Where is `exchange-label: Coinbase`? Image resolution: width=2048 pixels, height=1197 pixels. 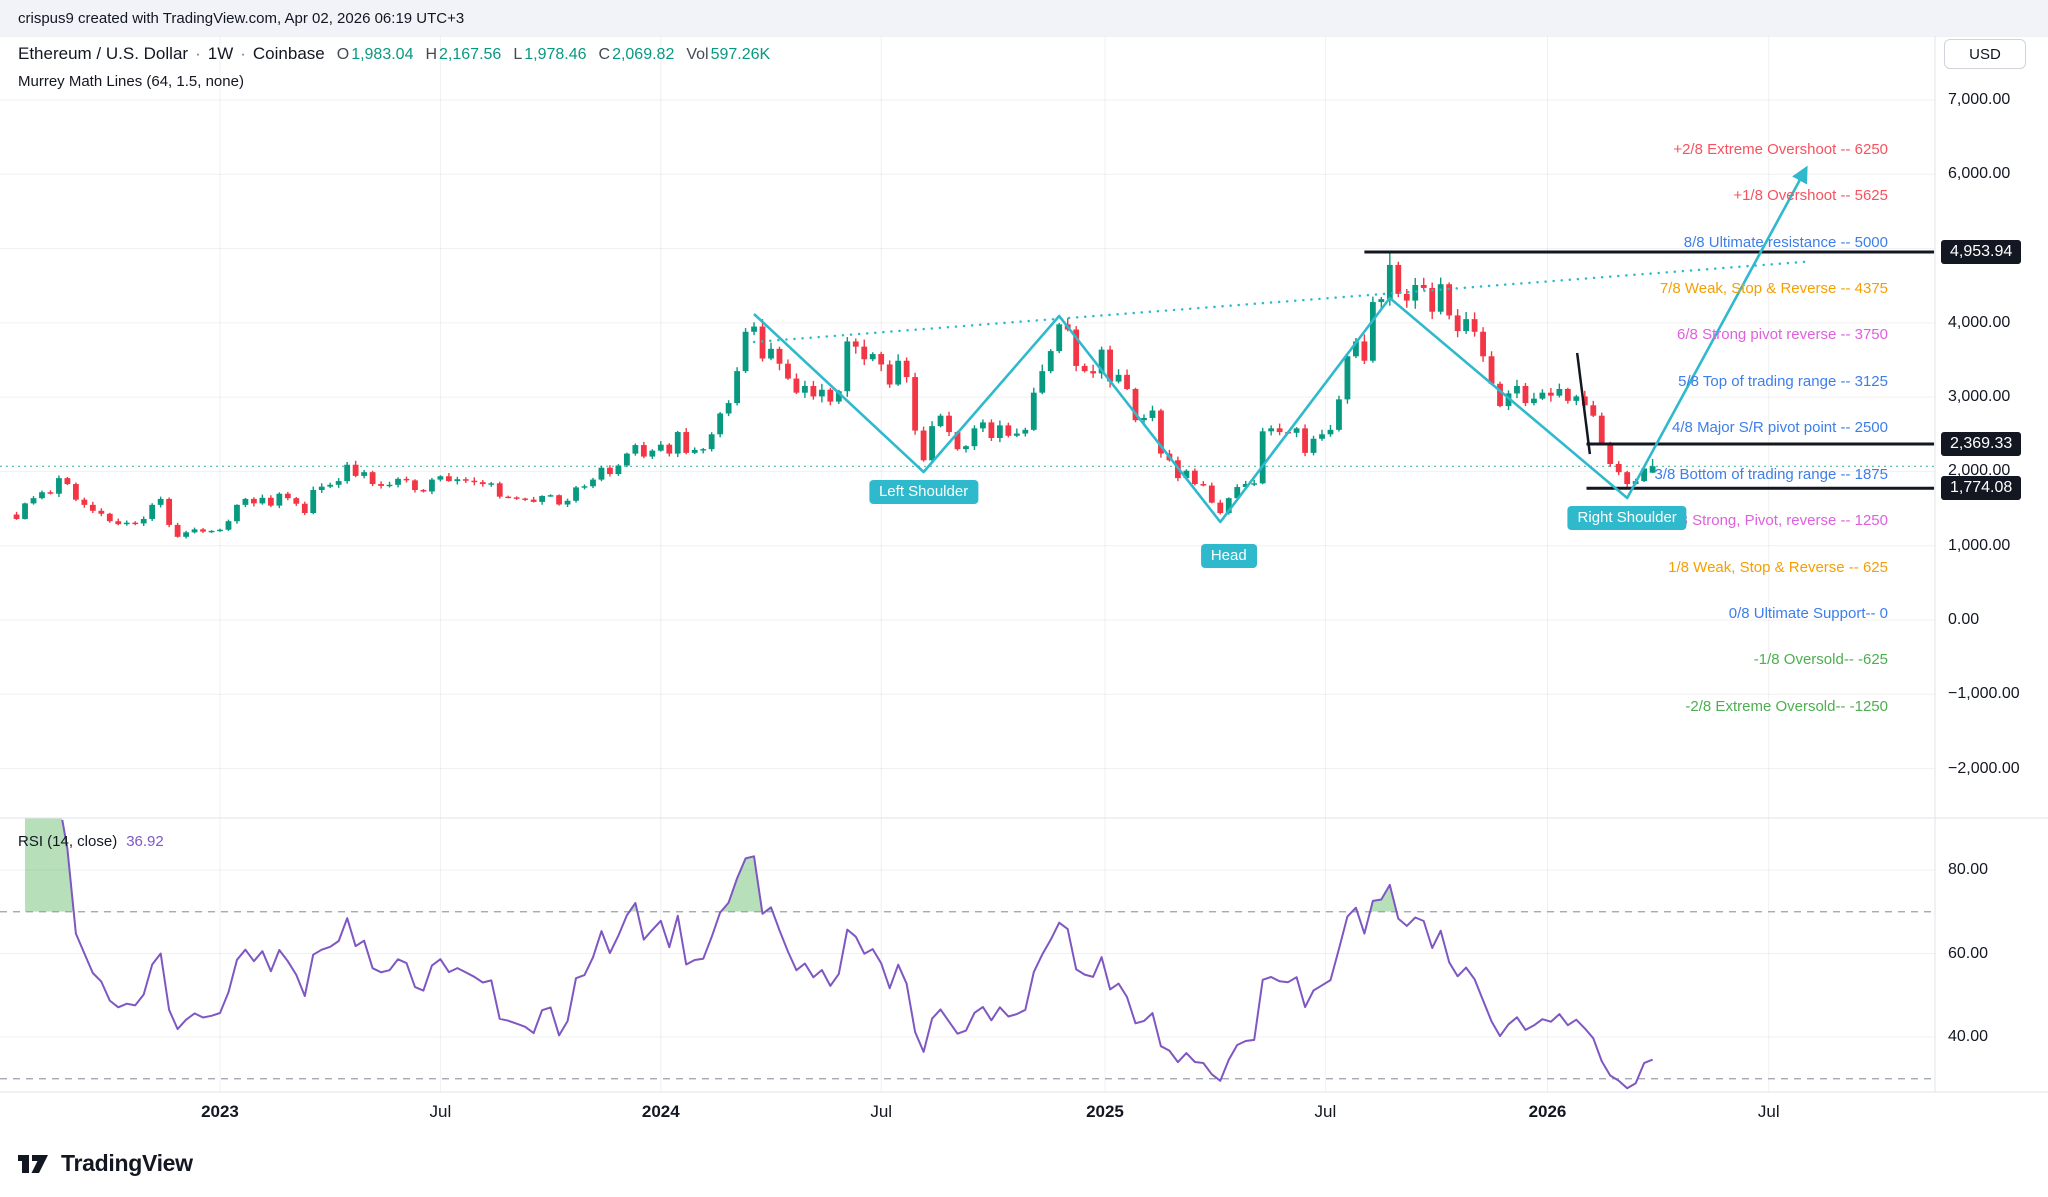
exchange-label: Coinbase is located at coordinates (288, 53).